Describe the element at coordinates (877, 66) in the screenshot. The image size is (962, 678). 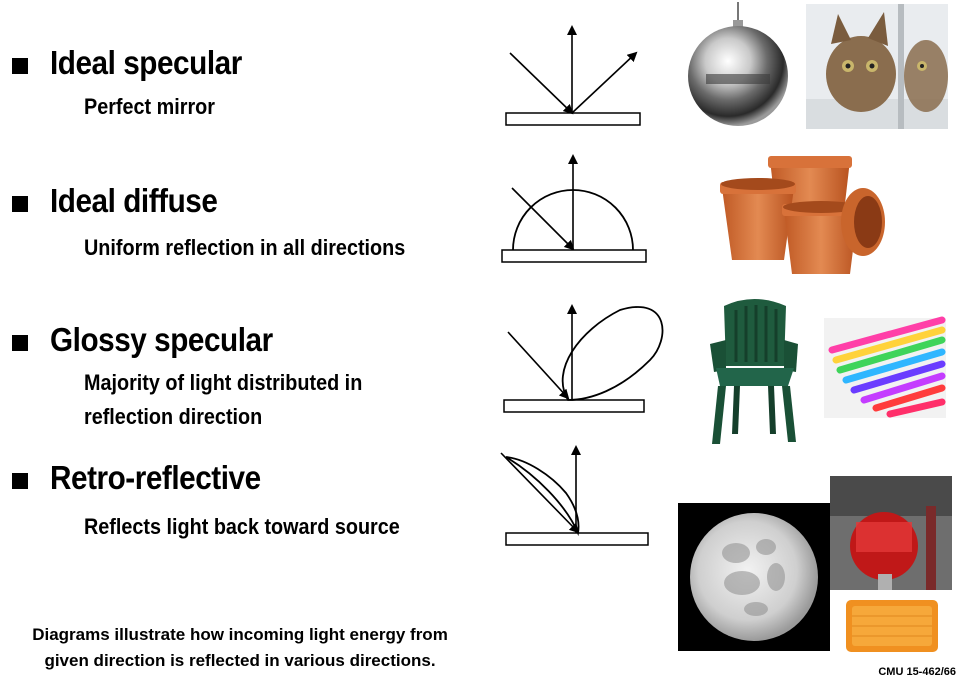
I see `kitten-mirror` at that location.